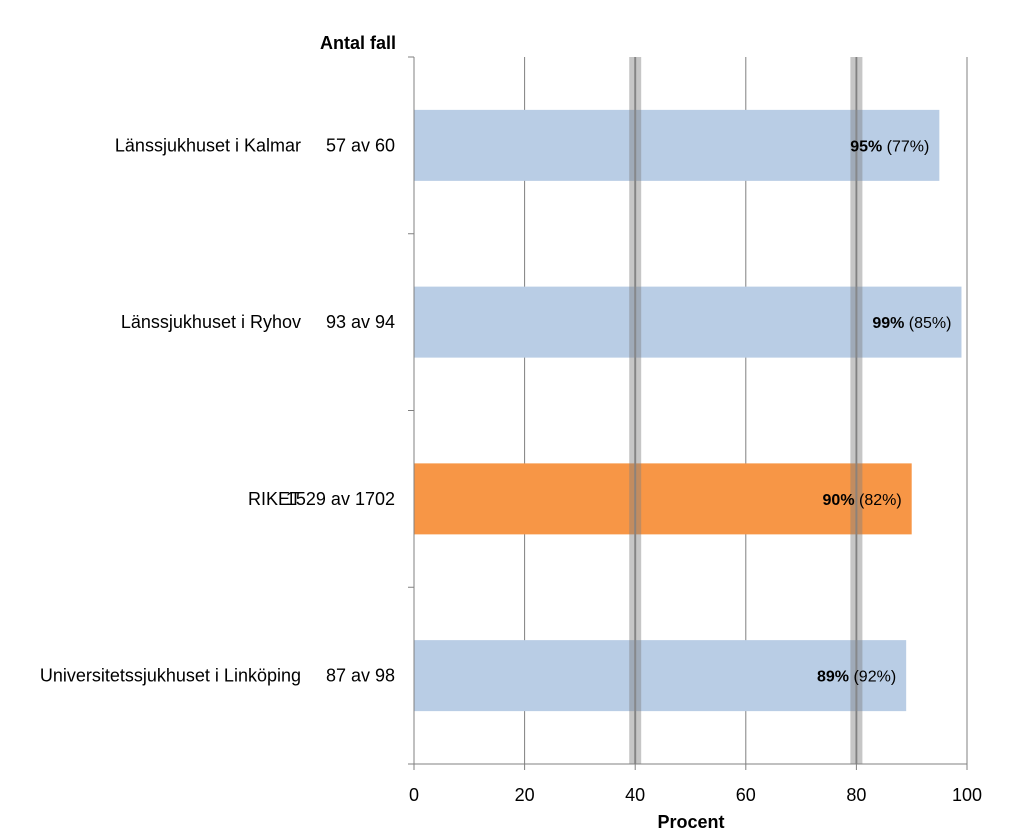 This screenshot has width=1024, height=836. What do you see at coordinates (872, 677) in the screenshot?
I see `data-label-previous: (92%)` at bounding box center [872, 677].